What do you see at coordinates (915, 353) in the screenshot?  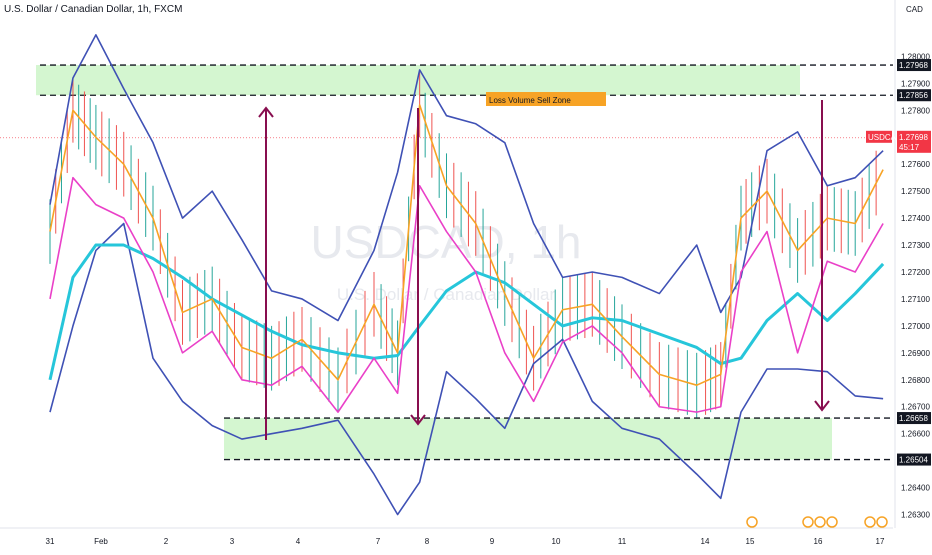 I see `y-tick-label: 1.26900` at bounding box center [915, 353].